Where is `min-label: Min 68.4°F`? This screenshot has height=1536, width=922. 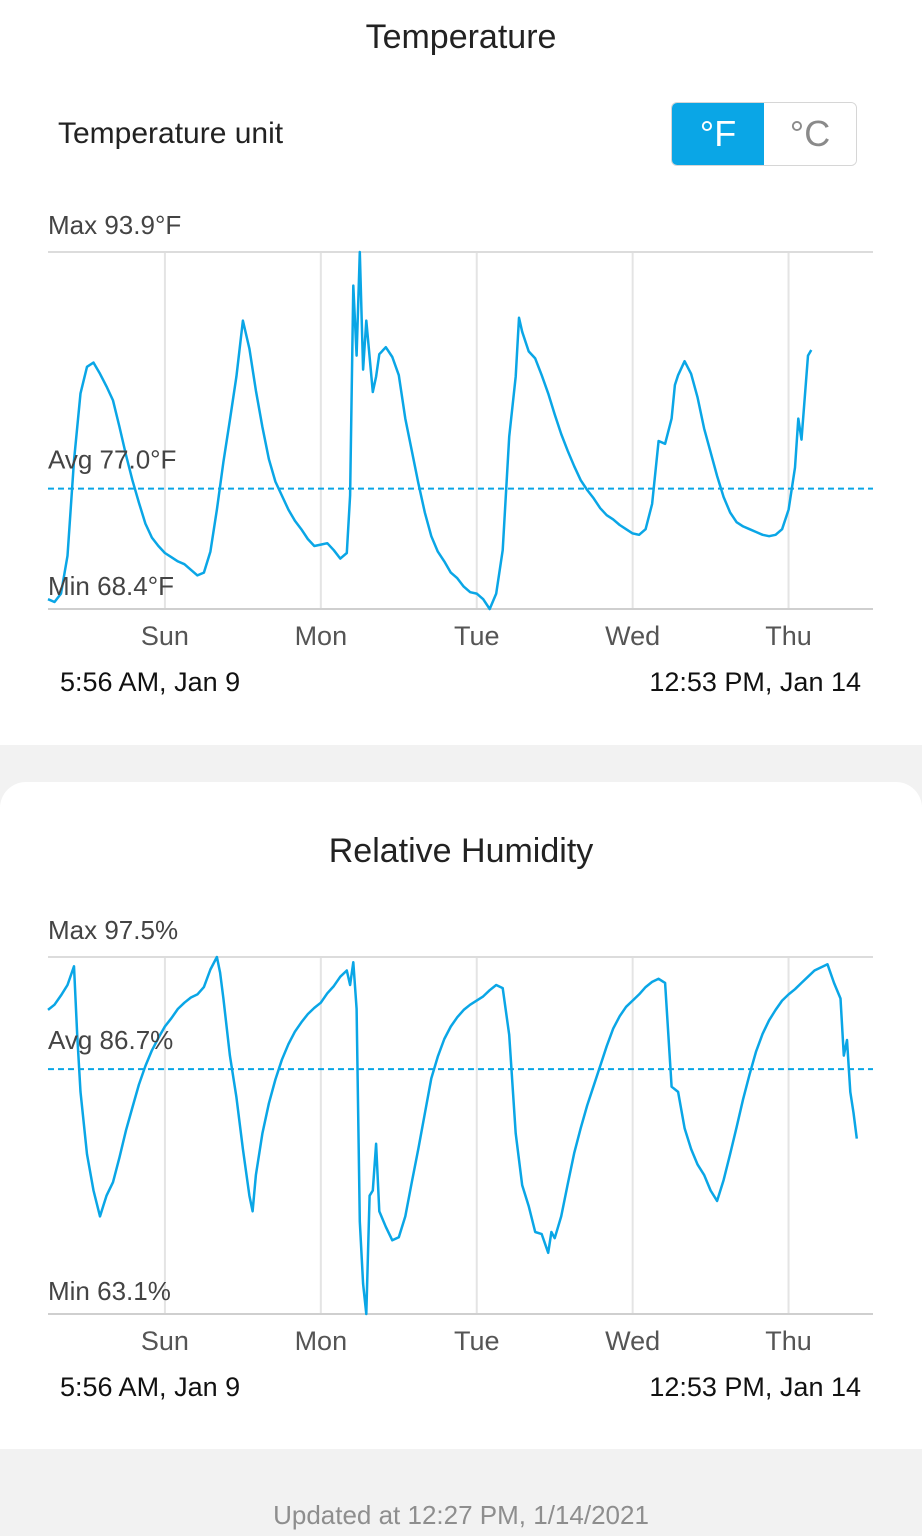 min-label: Min 68.4°F is located at coordinates (111, 586).